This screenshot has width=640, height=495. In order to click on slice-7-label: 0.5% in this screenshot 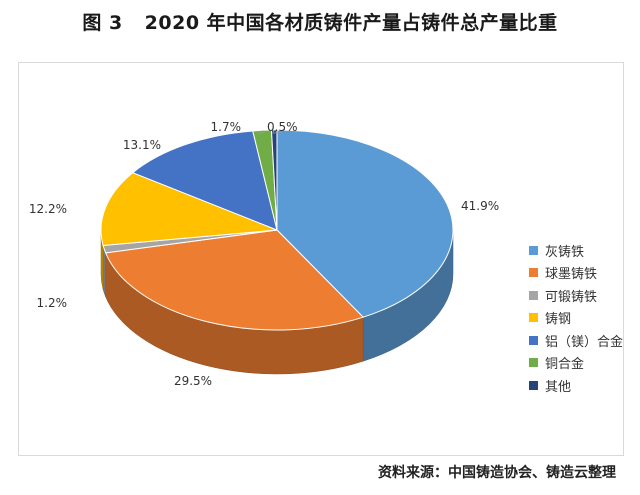, I will do `click(282, 127)`.